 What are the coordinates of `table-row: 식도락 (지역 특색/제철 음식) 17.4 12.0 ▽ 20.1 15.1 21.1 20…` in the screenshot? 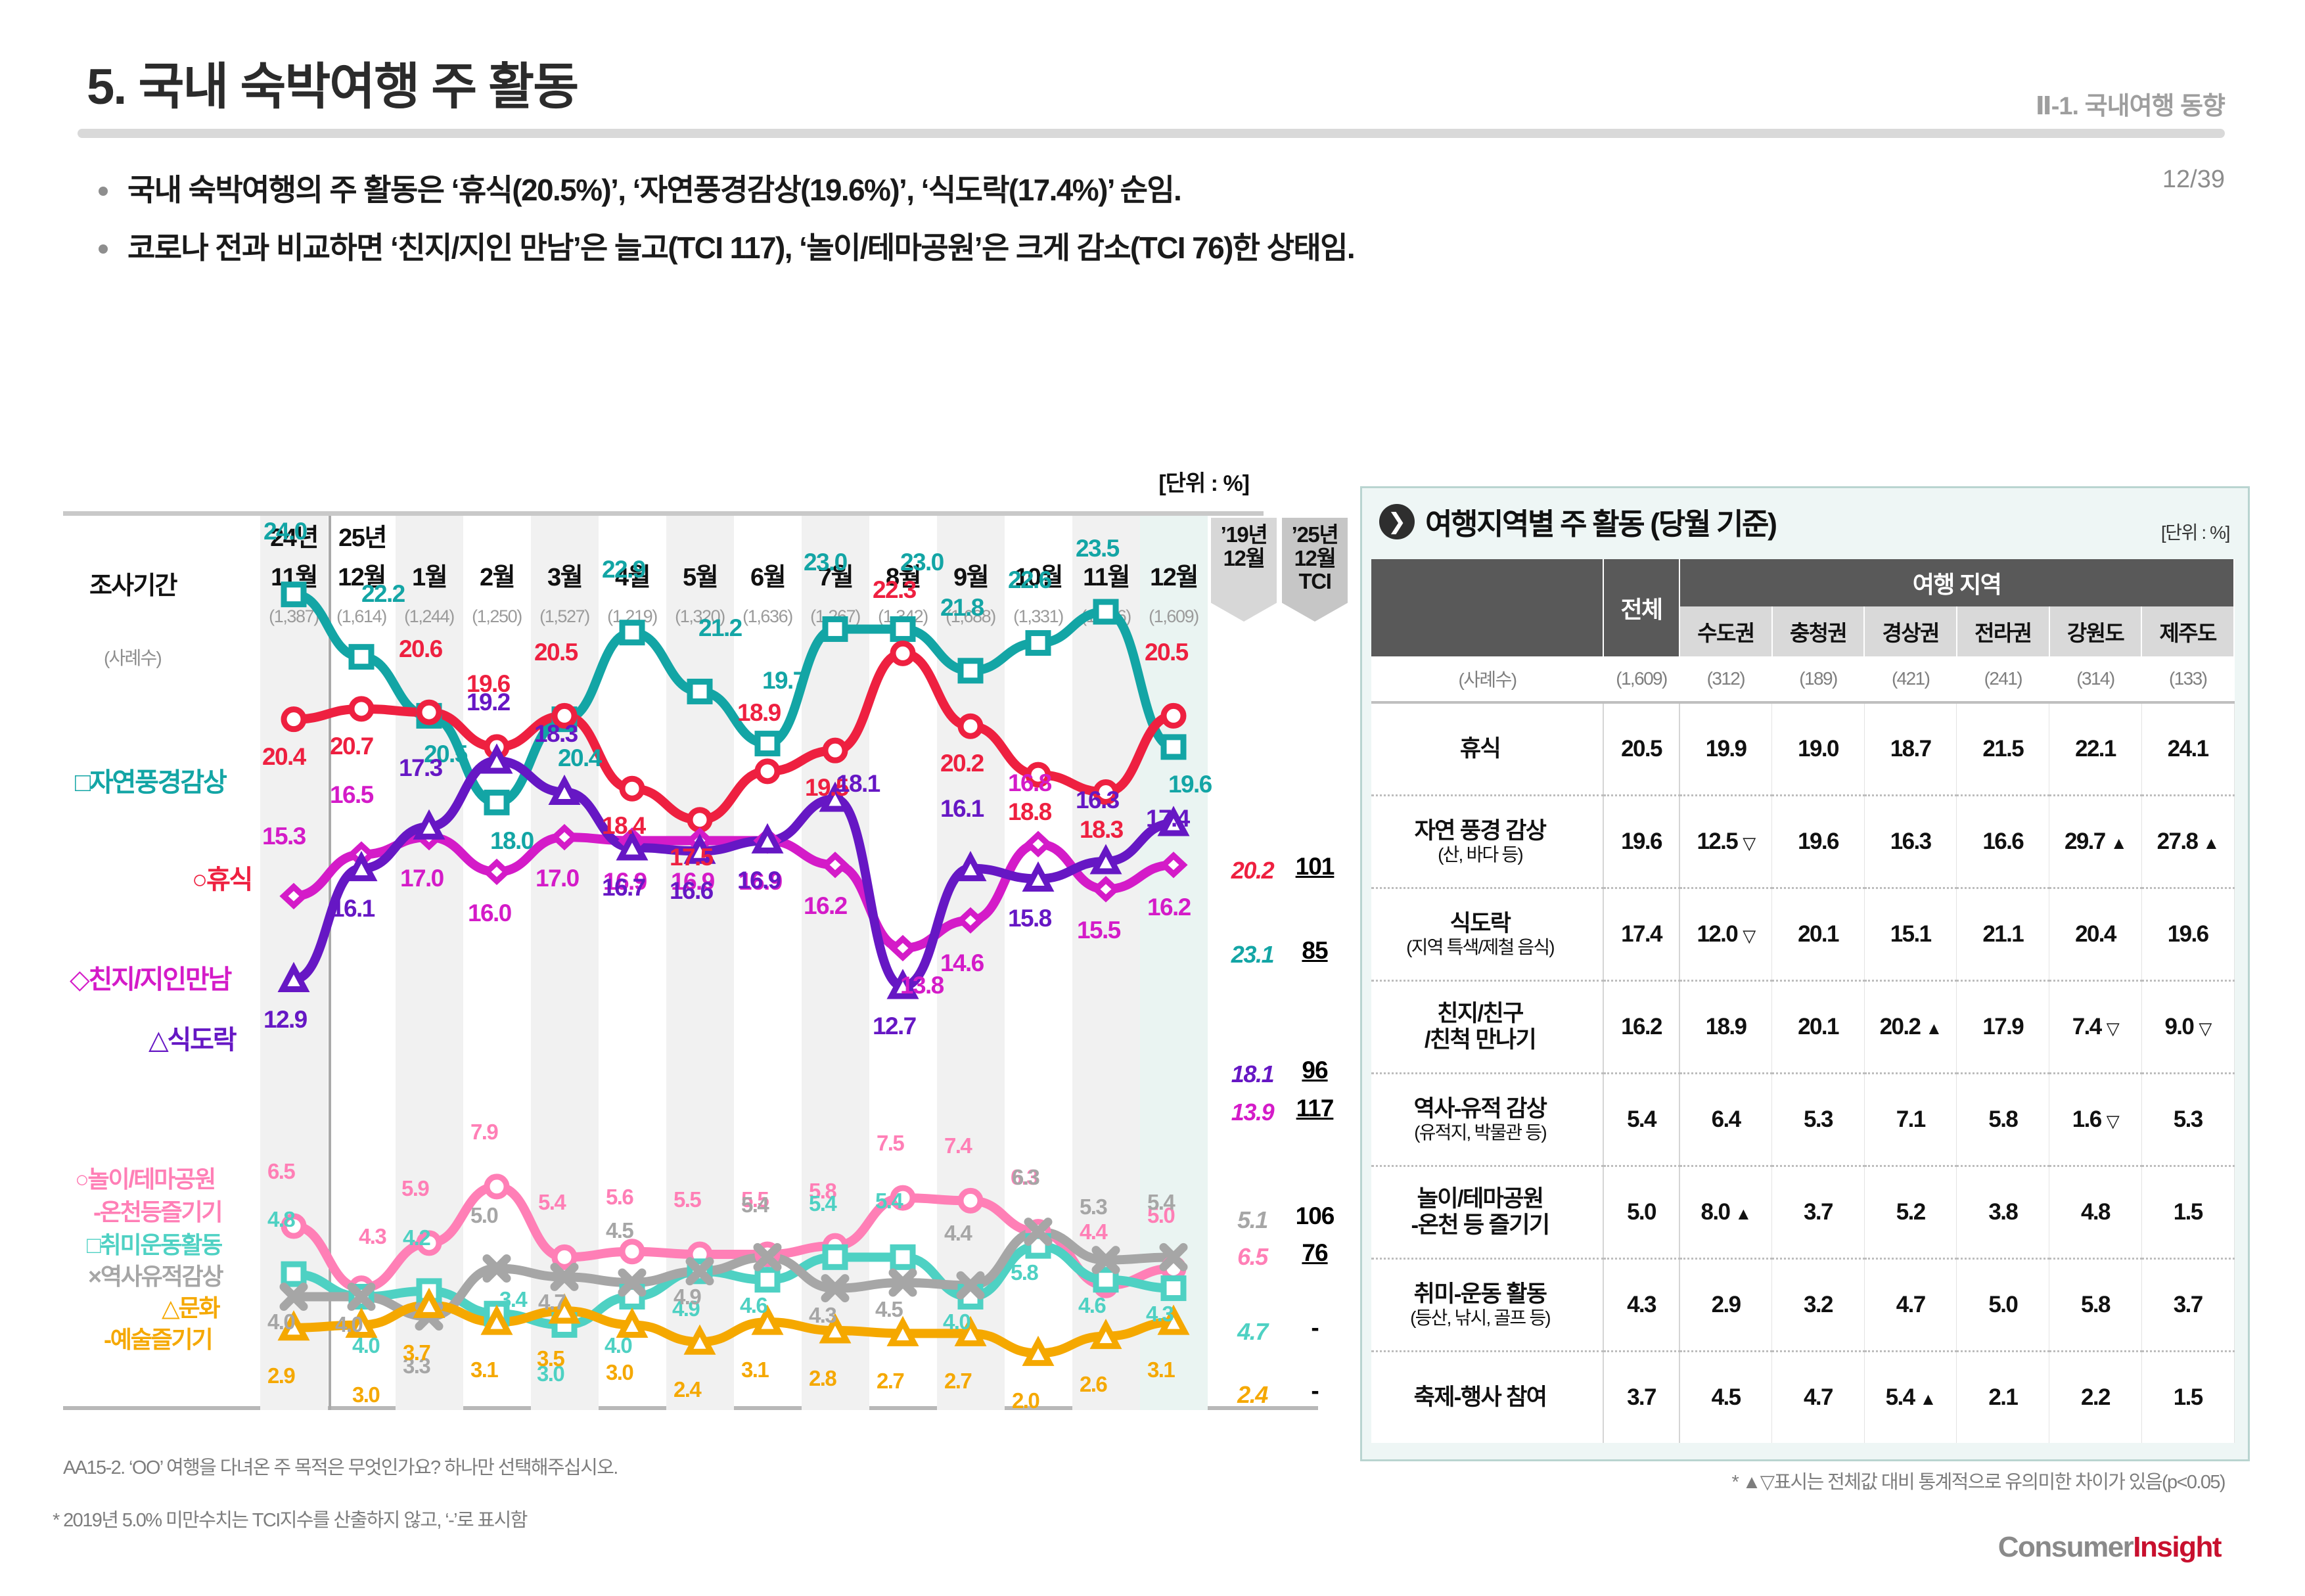 It's located at (1803, 935).